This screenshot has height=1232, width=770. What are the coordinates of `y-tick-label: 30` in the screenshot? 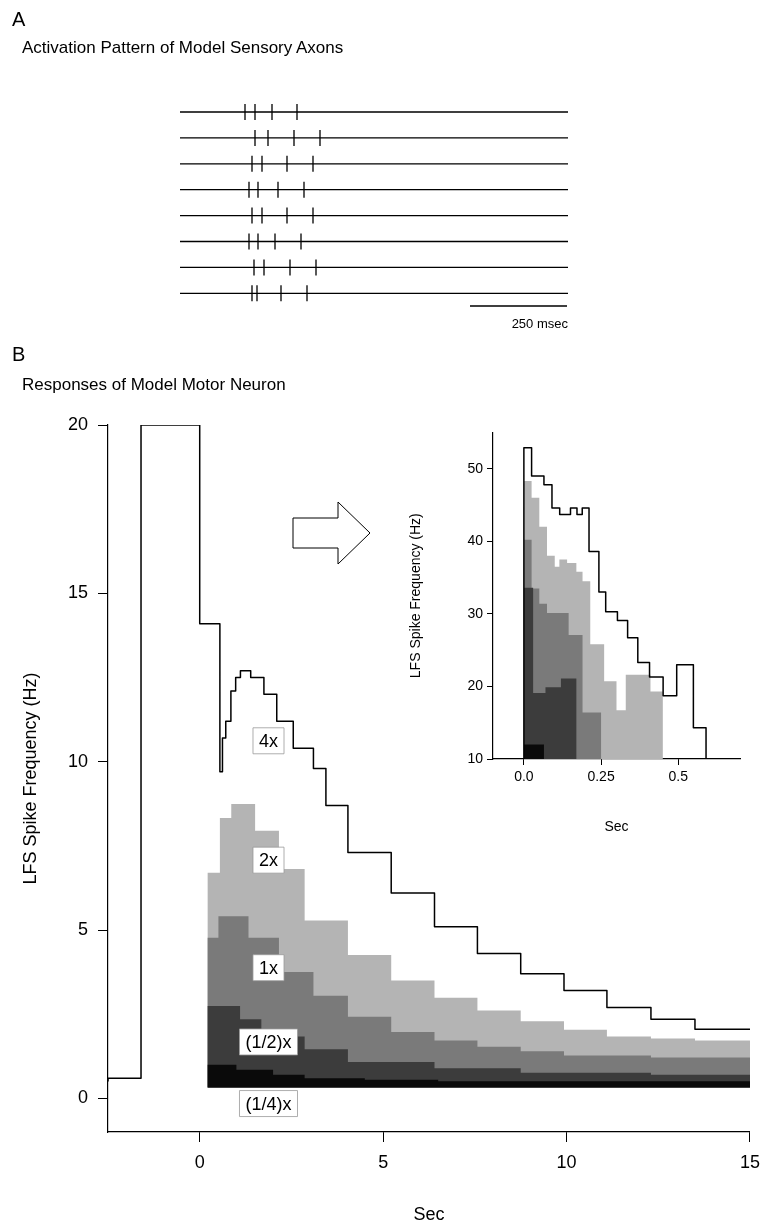 It's located at (475, 612).